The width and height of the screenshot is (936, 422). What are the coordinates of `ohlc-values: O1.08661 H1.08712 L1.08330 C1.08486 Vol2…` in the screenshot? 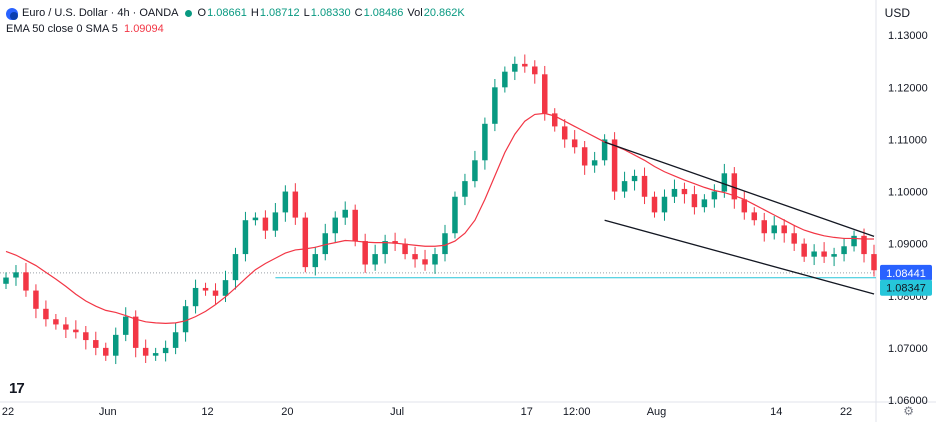 It's located at (331, 13).